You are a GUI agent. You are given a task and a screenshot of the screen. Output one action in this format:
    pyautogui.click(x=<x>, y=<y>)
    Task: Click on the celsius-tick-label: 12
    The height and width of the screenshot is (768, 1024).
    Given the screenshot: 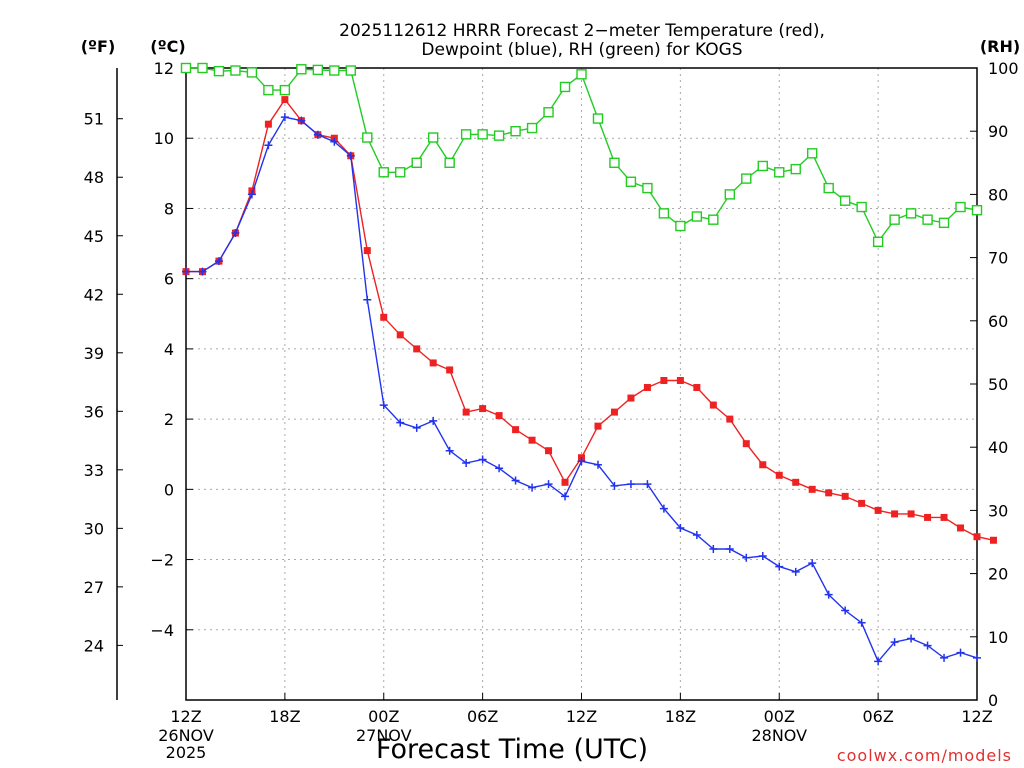 What is the action you would take?
    pyautogui.click(x=164, y=68)
    